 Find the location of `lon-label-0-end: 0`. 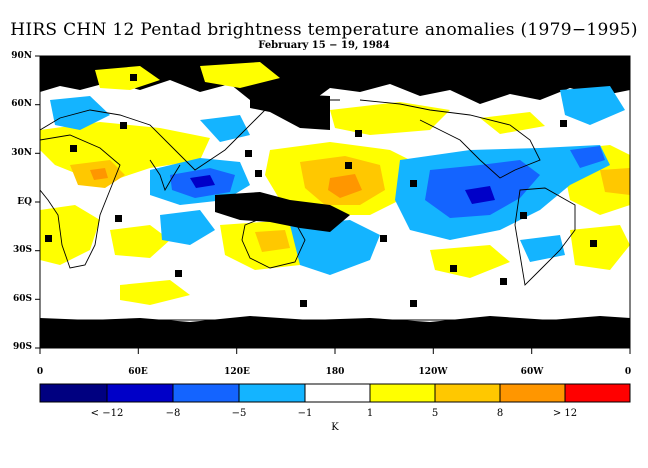

lon-label-0-end: 0 is located at coordinates (628, 372).